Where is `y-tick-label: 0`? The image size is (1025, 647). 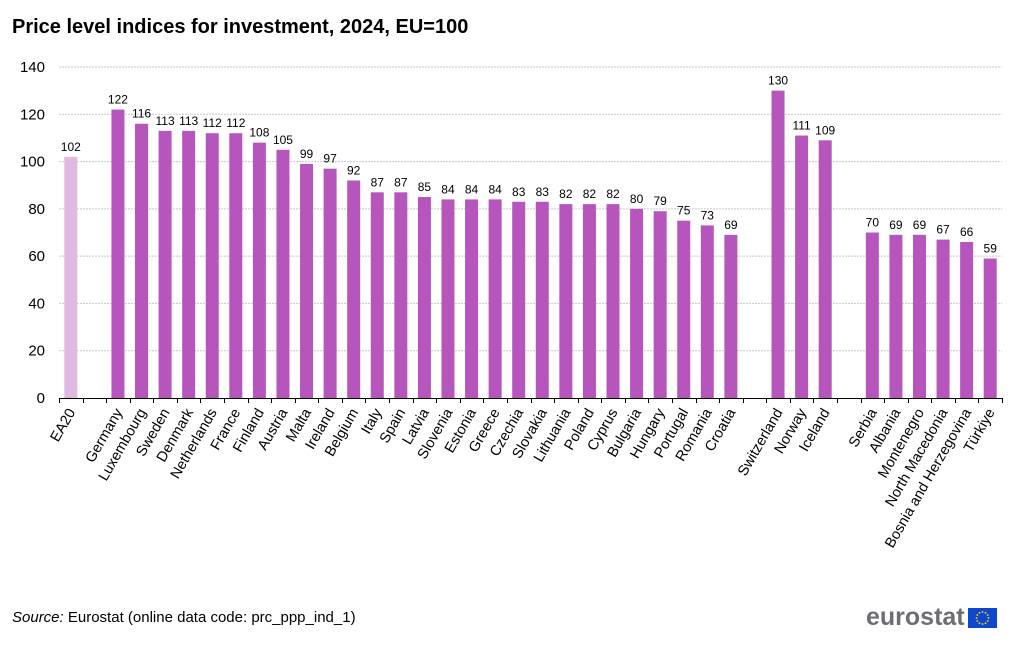
y-tick-label: 0 is located at coordinates (41, 398).